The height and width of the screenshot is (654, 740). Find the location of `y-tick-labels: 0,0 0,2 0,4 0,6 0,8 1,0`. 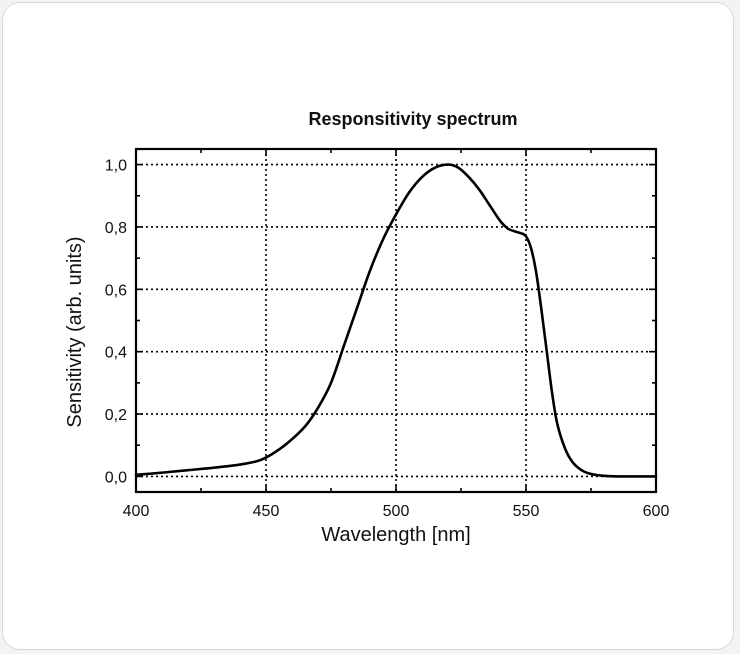

y-tick-labels: 0,0 0,2 0,4 0,6 0,8 1,0 is located at coordinates (116, 322).